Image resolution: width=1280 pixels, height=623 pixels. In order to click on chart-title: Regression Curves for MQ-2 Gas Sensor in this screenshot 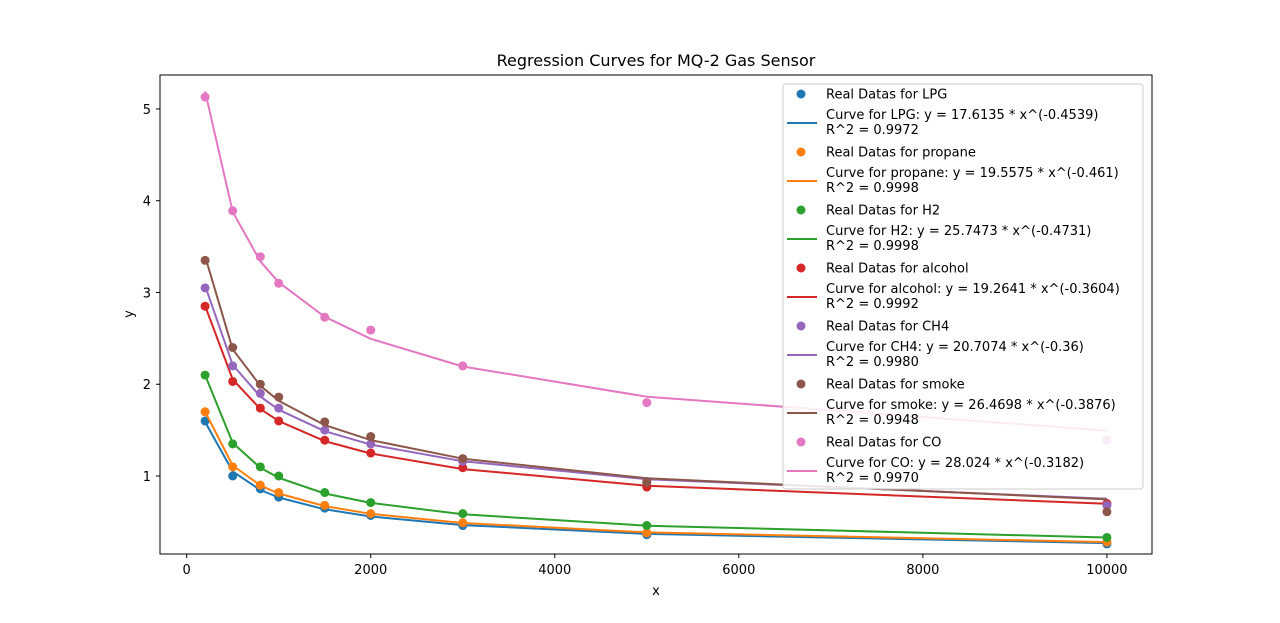, I will do `click(656, 60)`.